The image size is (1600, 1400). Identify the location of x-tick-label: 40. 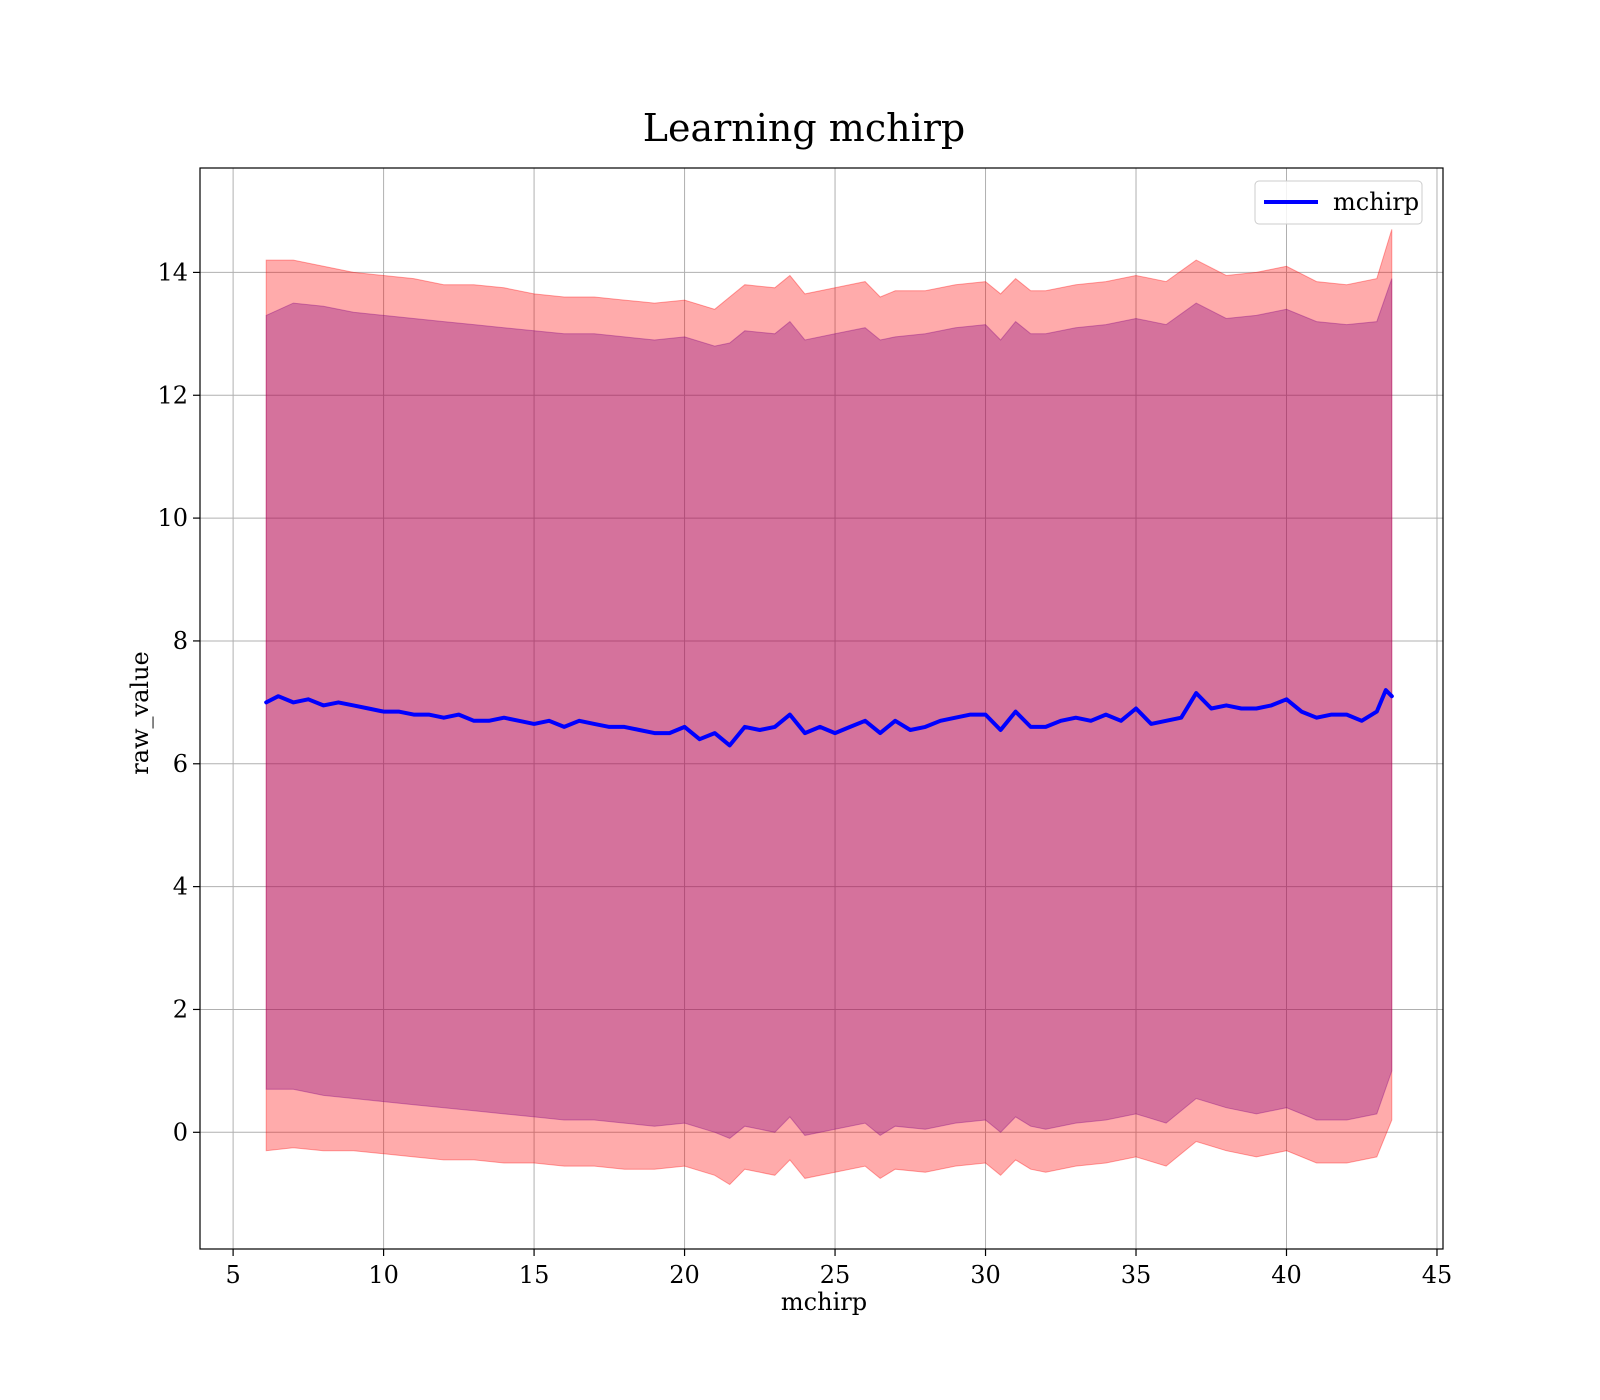
(1286, 1275).